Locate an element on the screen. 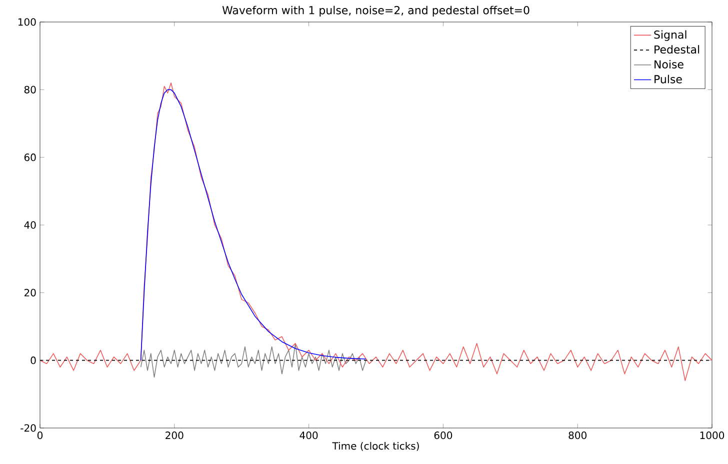 Image resolution: width=728 pixels, height=464 pixels. x-tick-label: 200 is located at coordinates (175, 436).